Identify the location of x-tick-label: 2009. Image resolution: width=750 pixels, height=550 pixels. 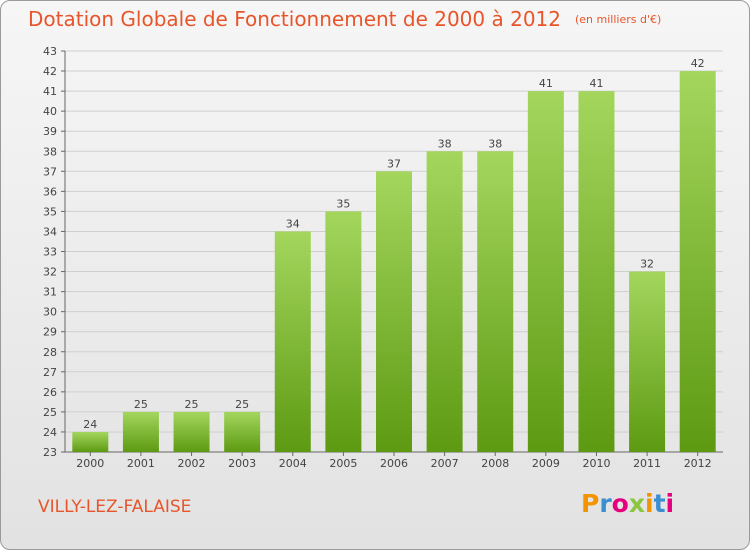
(546, 463).